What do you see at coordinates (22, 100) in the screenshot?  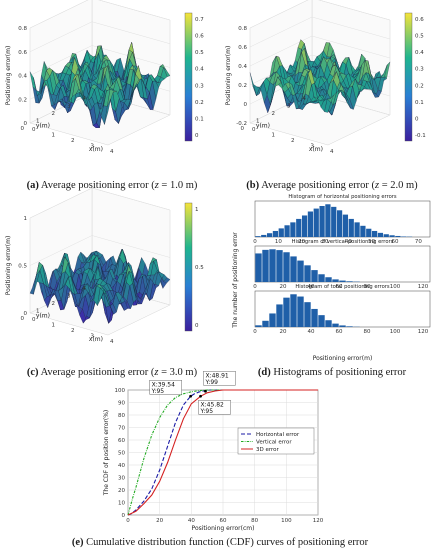 I see `z-tick-label: 0.2` at bounding box center [22, 100].